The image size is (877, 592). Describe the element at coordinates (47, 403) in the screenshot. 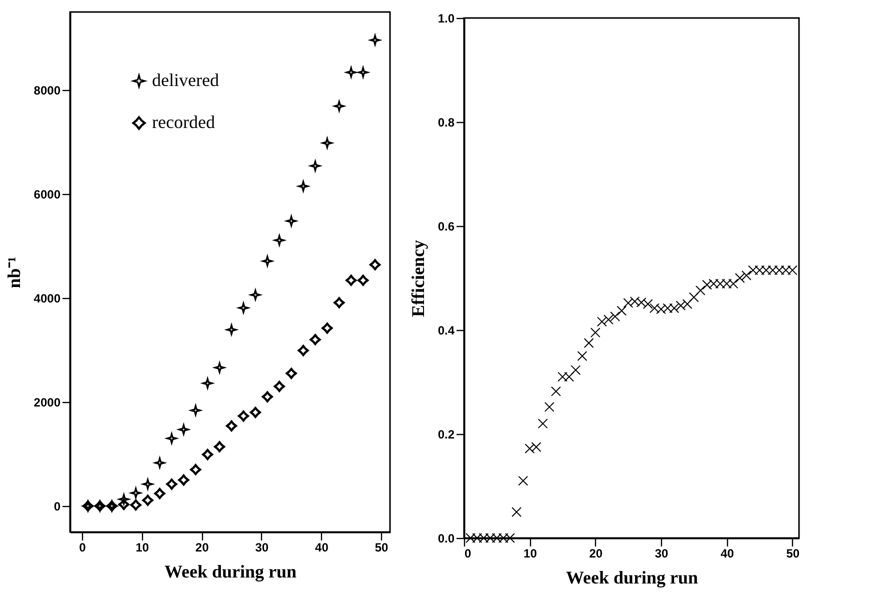

I see `y-tick-label: 2000` at that location.